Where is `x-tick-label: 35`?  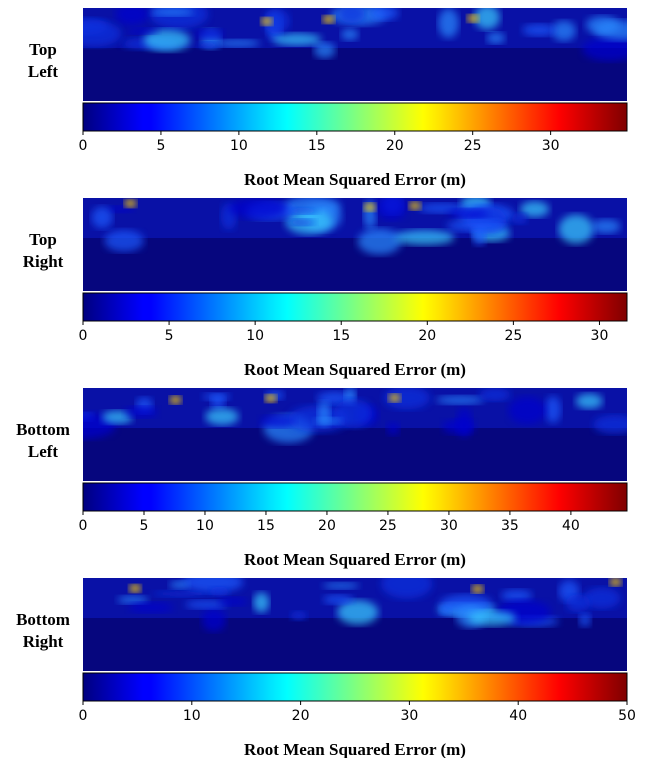 x-tick-label: 35 is located at coordinates (510, 526).